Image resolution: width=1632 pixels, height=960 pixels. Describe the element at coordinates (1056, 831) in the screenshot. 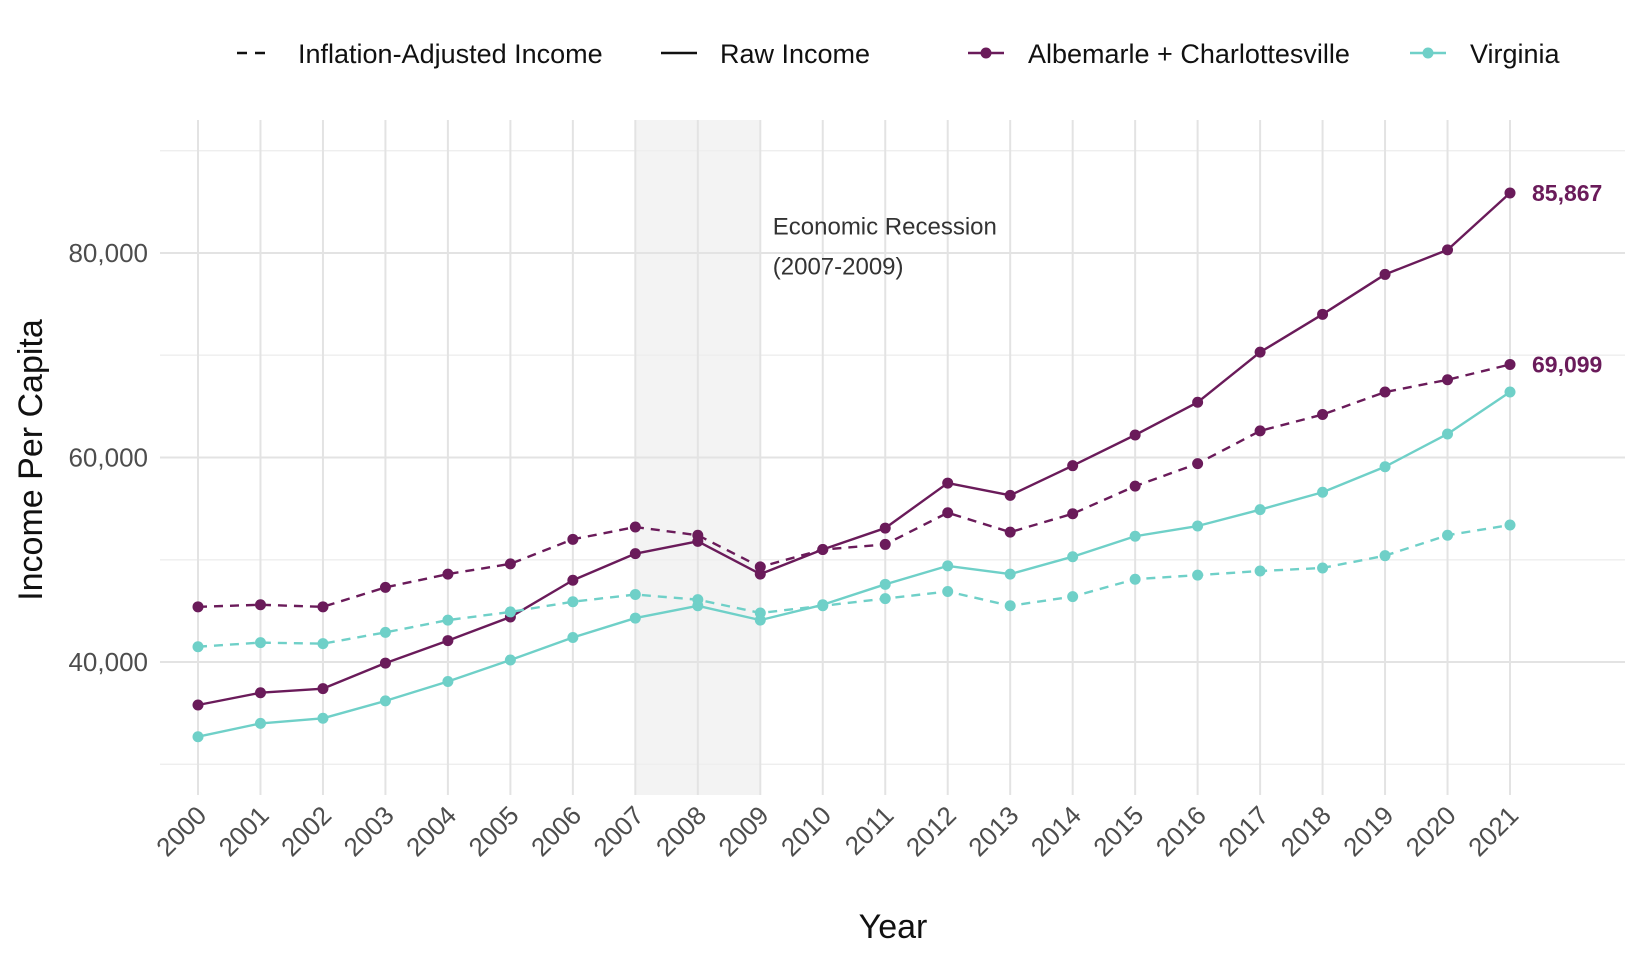

I see `x-tick-label: 2014` at that location.